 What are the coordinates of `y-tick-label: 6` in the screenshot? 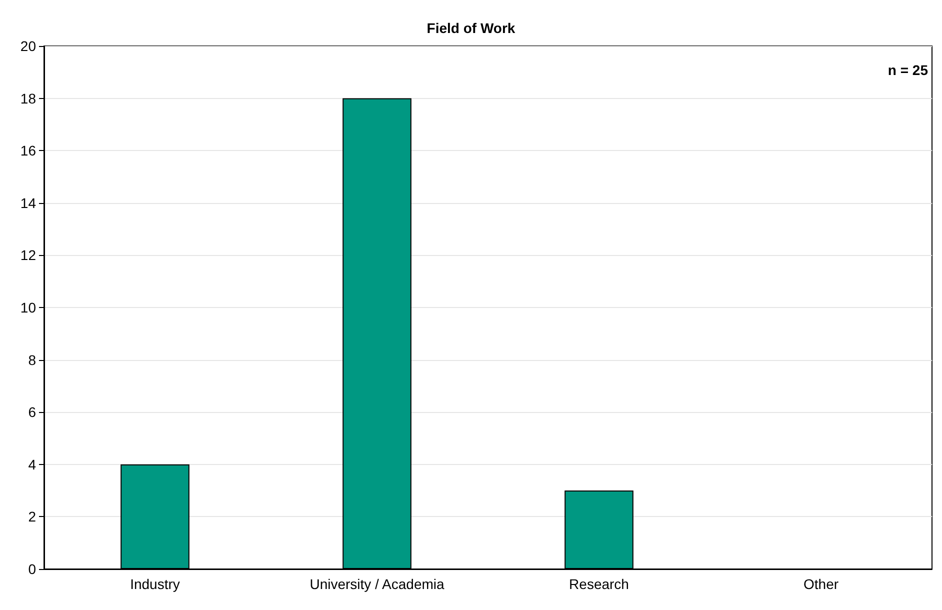 It's located at (32, 412).